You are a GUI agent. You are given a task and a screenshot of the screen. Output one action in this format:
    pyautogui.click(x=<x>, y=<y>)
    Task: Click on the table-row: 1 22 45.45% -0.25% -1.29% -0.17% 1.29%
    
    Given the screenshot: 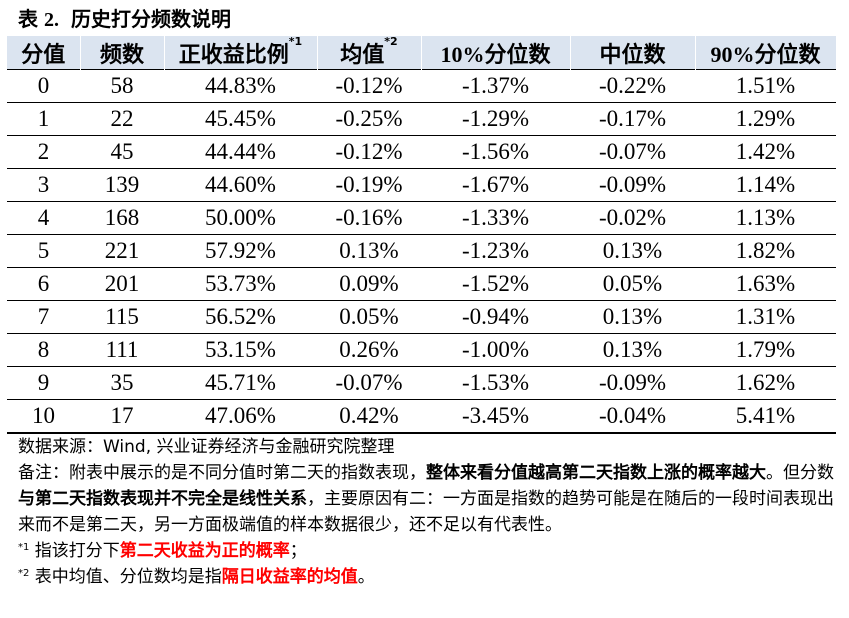 What is the action you would take?
    pyautogui.click(x=421, y=119)
    